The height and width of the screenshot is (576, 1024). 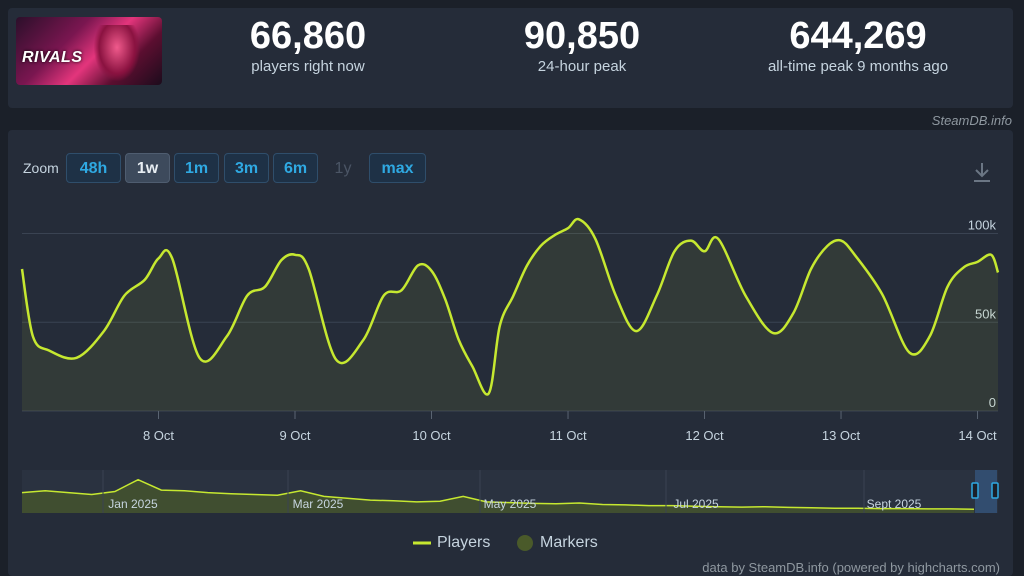 I want to click on stat-24h-peak-label: 24-hour peak, so click(x=582, y=66).